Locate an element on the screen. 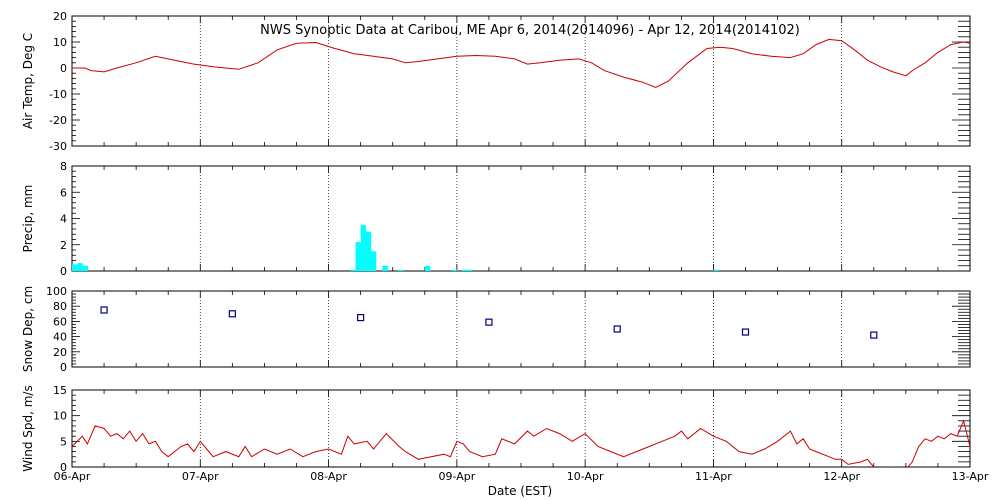 Image resolution: width=1000 pixels, height=500 pixels. wind-speed-series-line is located at coordinates (521, 443).